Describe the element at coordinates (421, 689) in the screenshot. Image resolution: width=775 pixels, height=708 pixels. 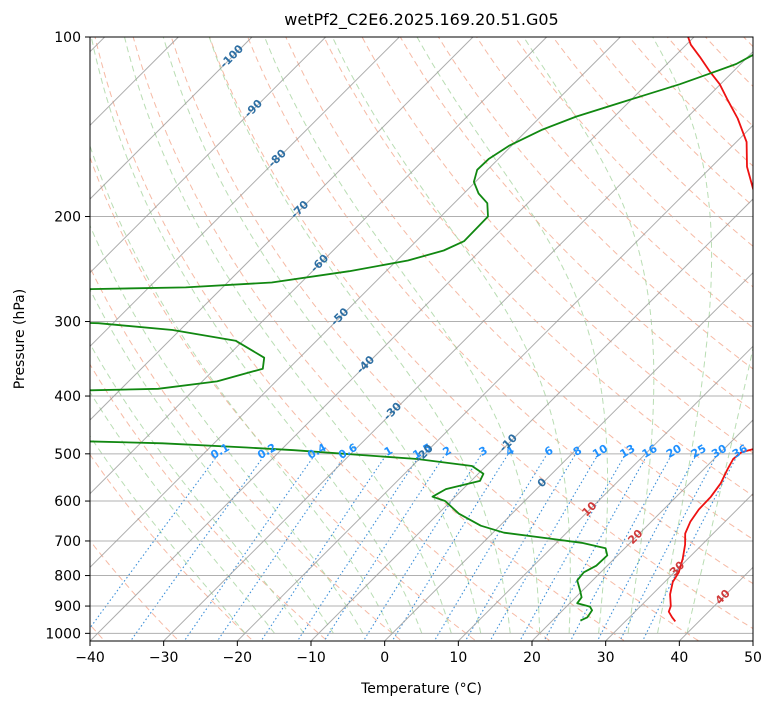
I see `x-axis-label: Temperature (°C)` at that location.